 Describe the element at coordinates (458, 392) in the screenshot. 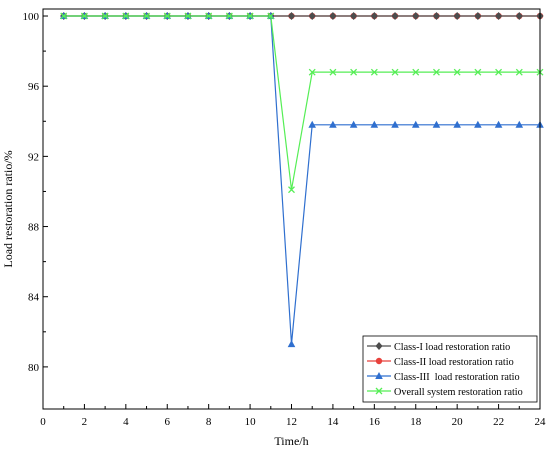

I see `legend-label: Overall system restoration ratio` at that location.